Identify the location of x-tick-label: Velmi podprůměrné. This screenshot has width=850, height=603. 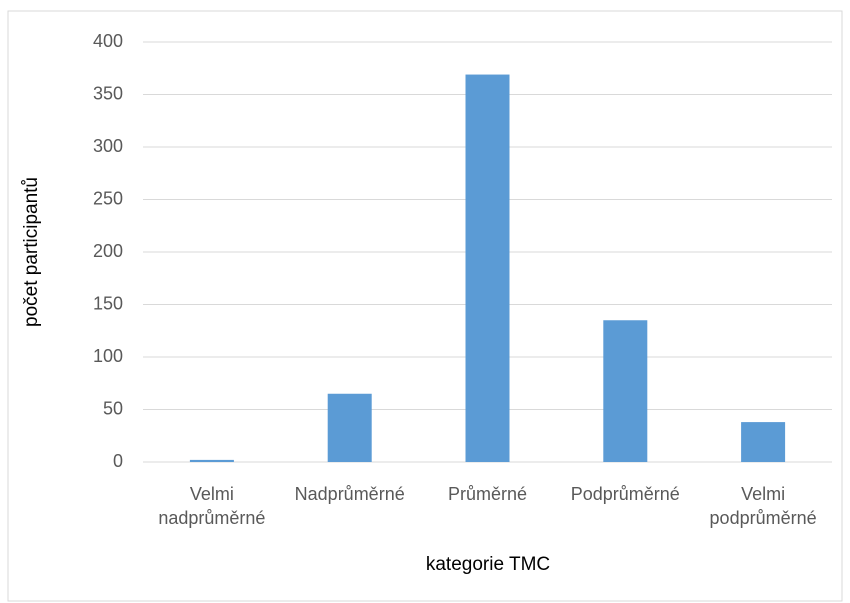
(763, 506).